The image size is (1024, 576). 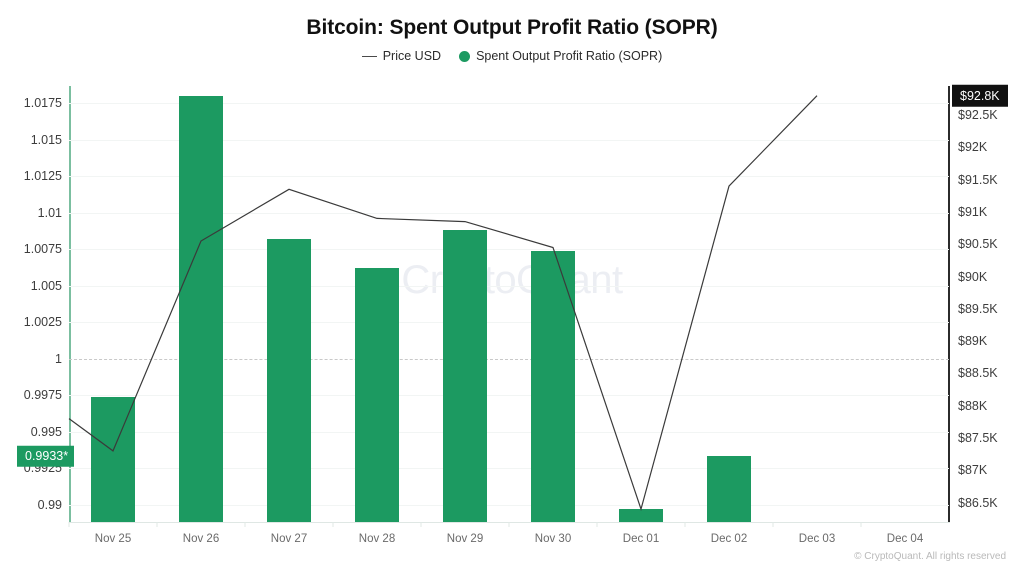 I want to click on x-axis-tick-label: Nov 25, so click(x=113, y=539).